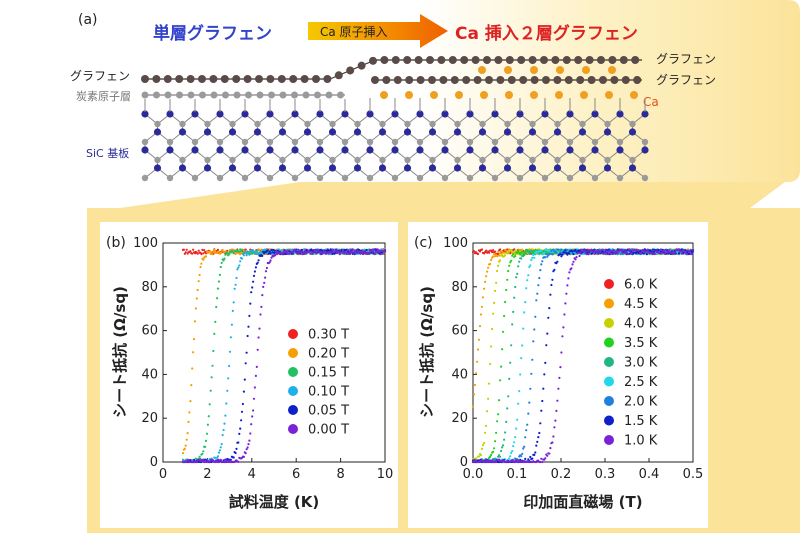 This screenshot has height=533, width=800. Describe the element at coordinates (641, 402) in the screenshot. I see `legend-label: 2.0 K` at that location.